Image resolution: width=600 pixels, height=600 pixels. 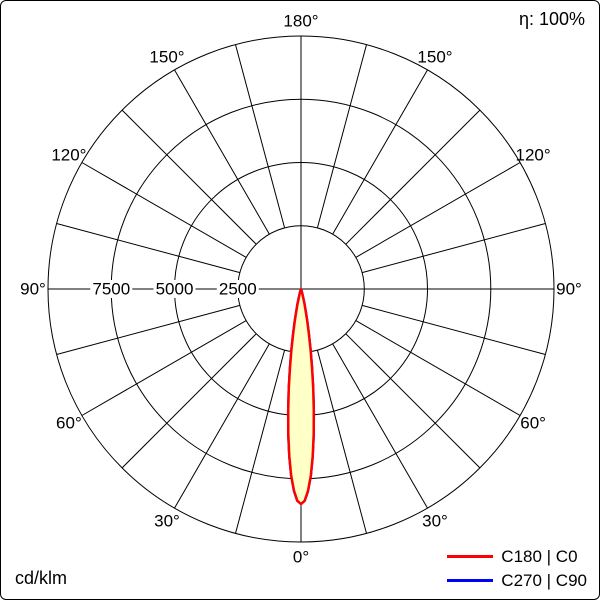 I want to click on ring-label: 5000, so click(x=175, y=289).